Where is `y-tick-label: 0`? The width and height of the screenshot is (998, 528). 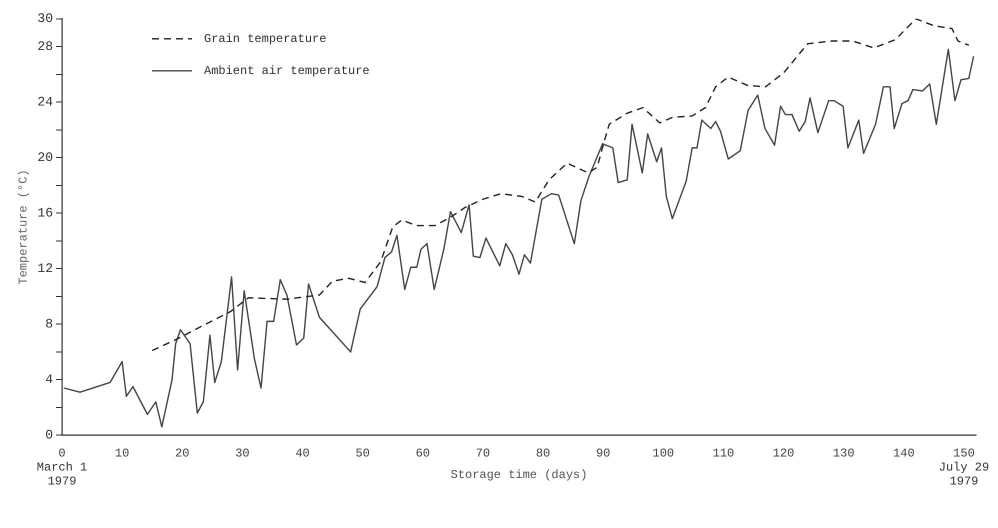
y-tick-label: 0 is located at coordinates (49, 435).